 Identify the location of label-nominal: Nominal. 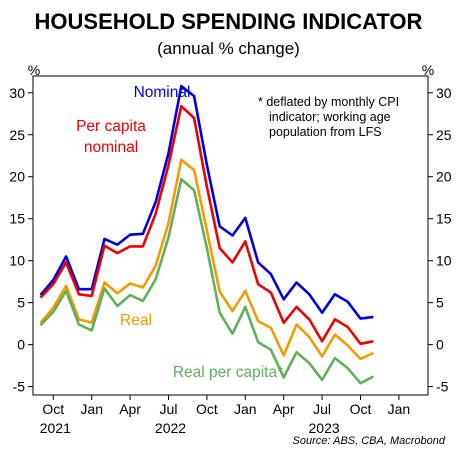
(162, 92).